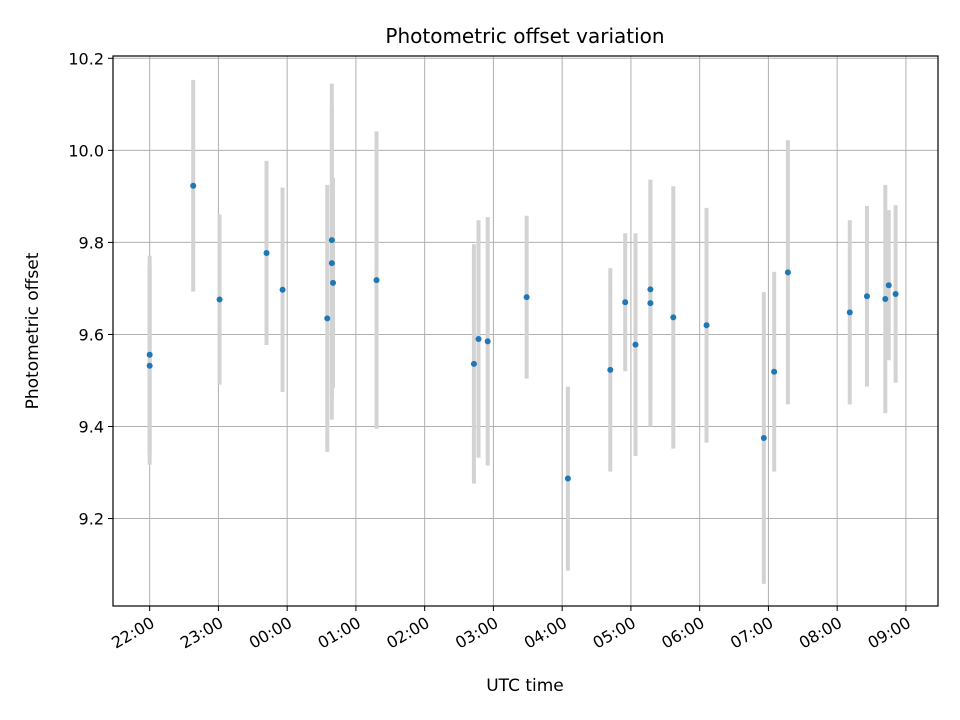 The height and width of the screenshot is (720, 960). What do you see at coordinates (33, 330) in the screenshot?
I see `y-axis-label: Photometric offset` at bounding box center [33, 330].